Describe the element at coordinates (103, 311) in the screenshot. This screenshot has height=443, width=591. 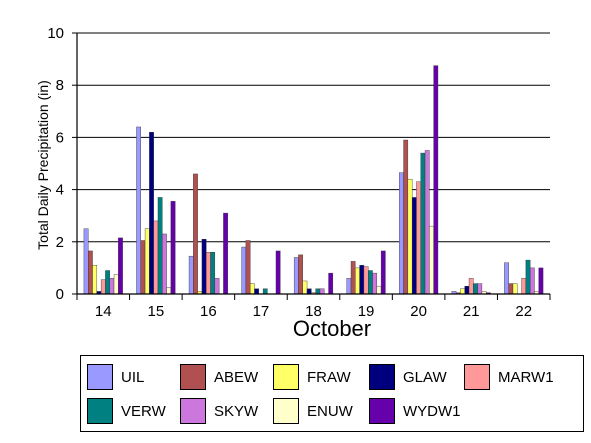
I see `x-tick-label: 14` at that location.